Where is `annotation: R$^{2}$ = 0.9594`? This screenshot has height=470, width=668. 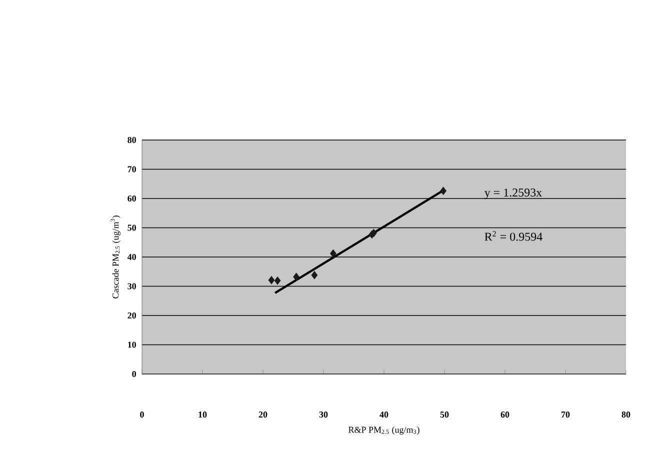
annotation: R$^{2}$ = 0.9594 is located at coordinates (513, 236).